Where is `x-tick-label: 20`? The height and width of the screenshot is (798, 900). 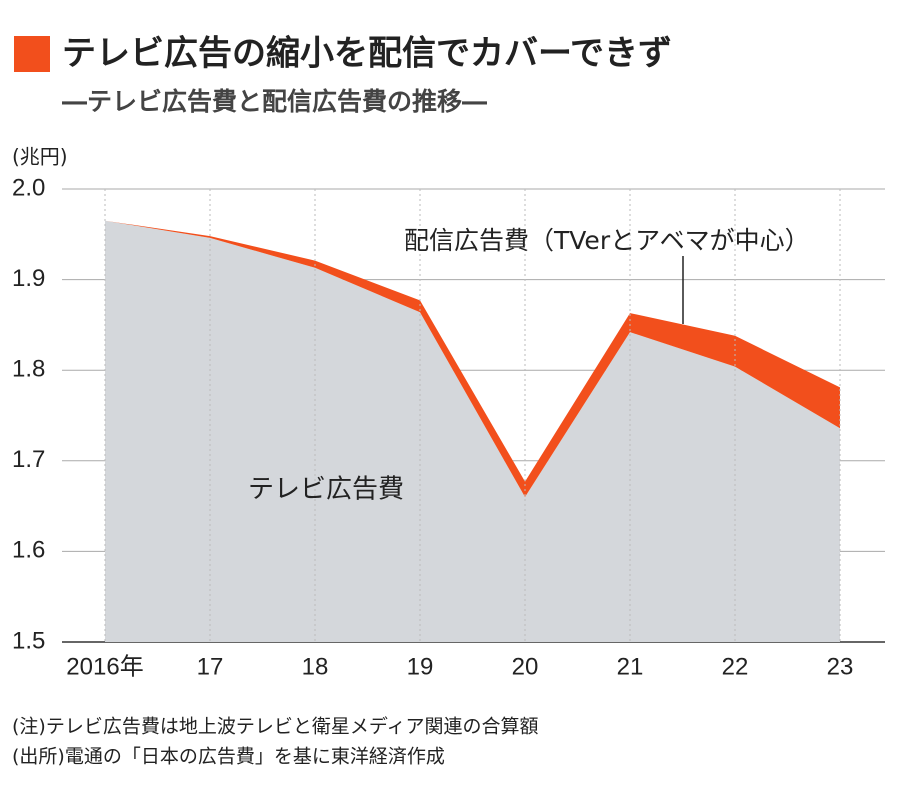
x-tick-label: 20 is located at coordinates (525, 666).